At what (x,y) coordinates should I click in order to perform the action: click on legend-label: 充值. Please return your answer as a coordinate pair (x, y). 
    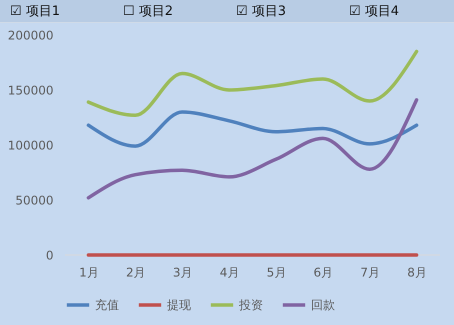
    Looking at the image, I should click on (107, 305).